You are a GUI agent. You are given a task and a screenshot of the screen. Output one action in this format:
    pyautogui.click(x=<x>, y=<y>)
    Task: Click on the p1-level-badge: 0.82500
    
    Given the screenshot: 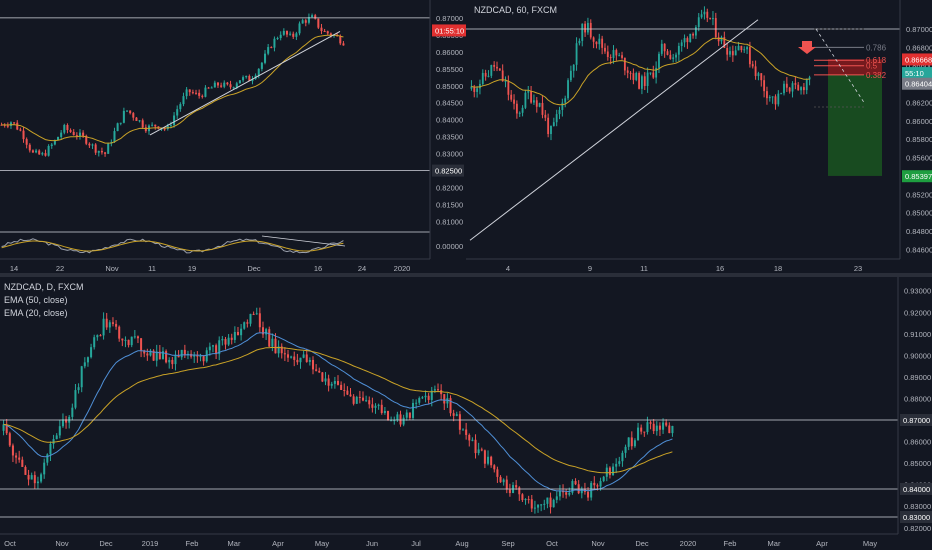 What is the action you would take?
    pyautogui.click(x=448, y=171)
    